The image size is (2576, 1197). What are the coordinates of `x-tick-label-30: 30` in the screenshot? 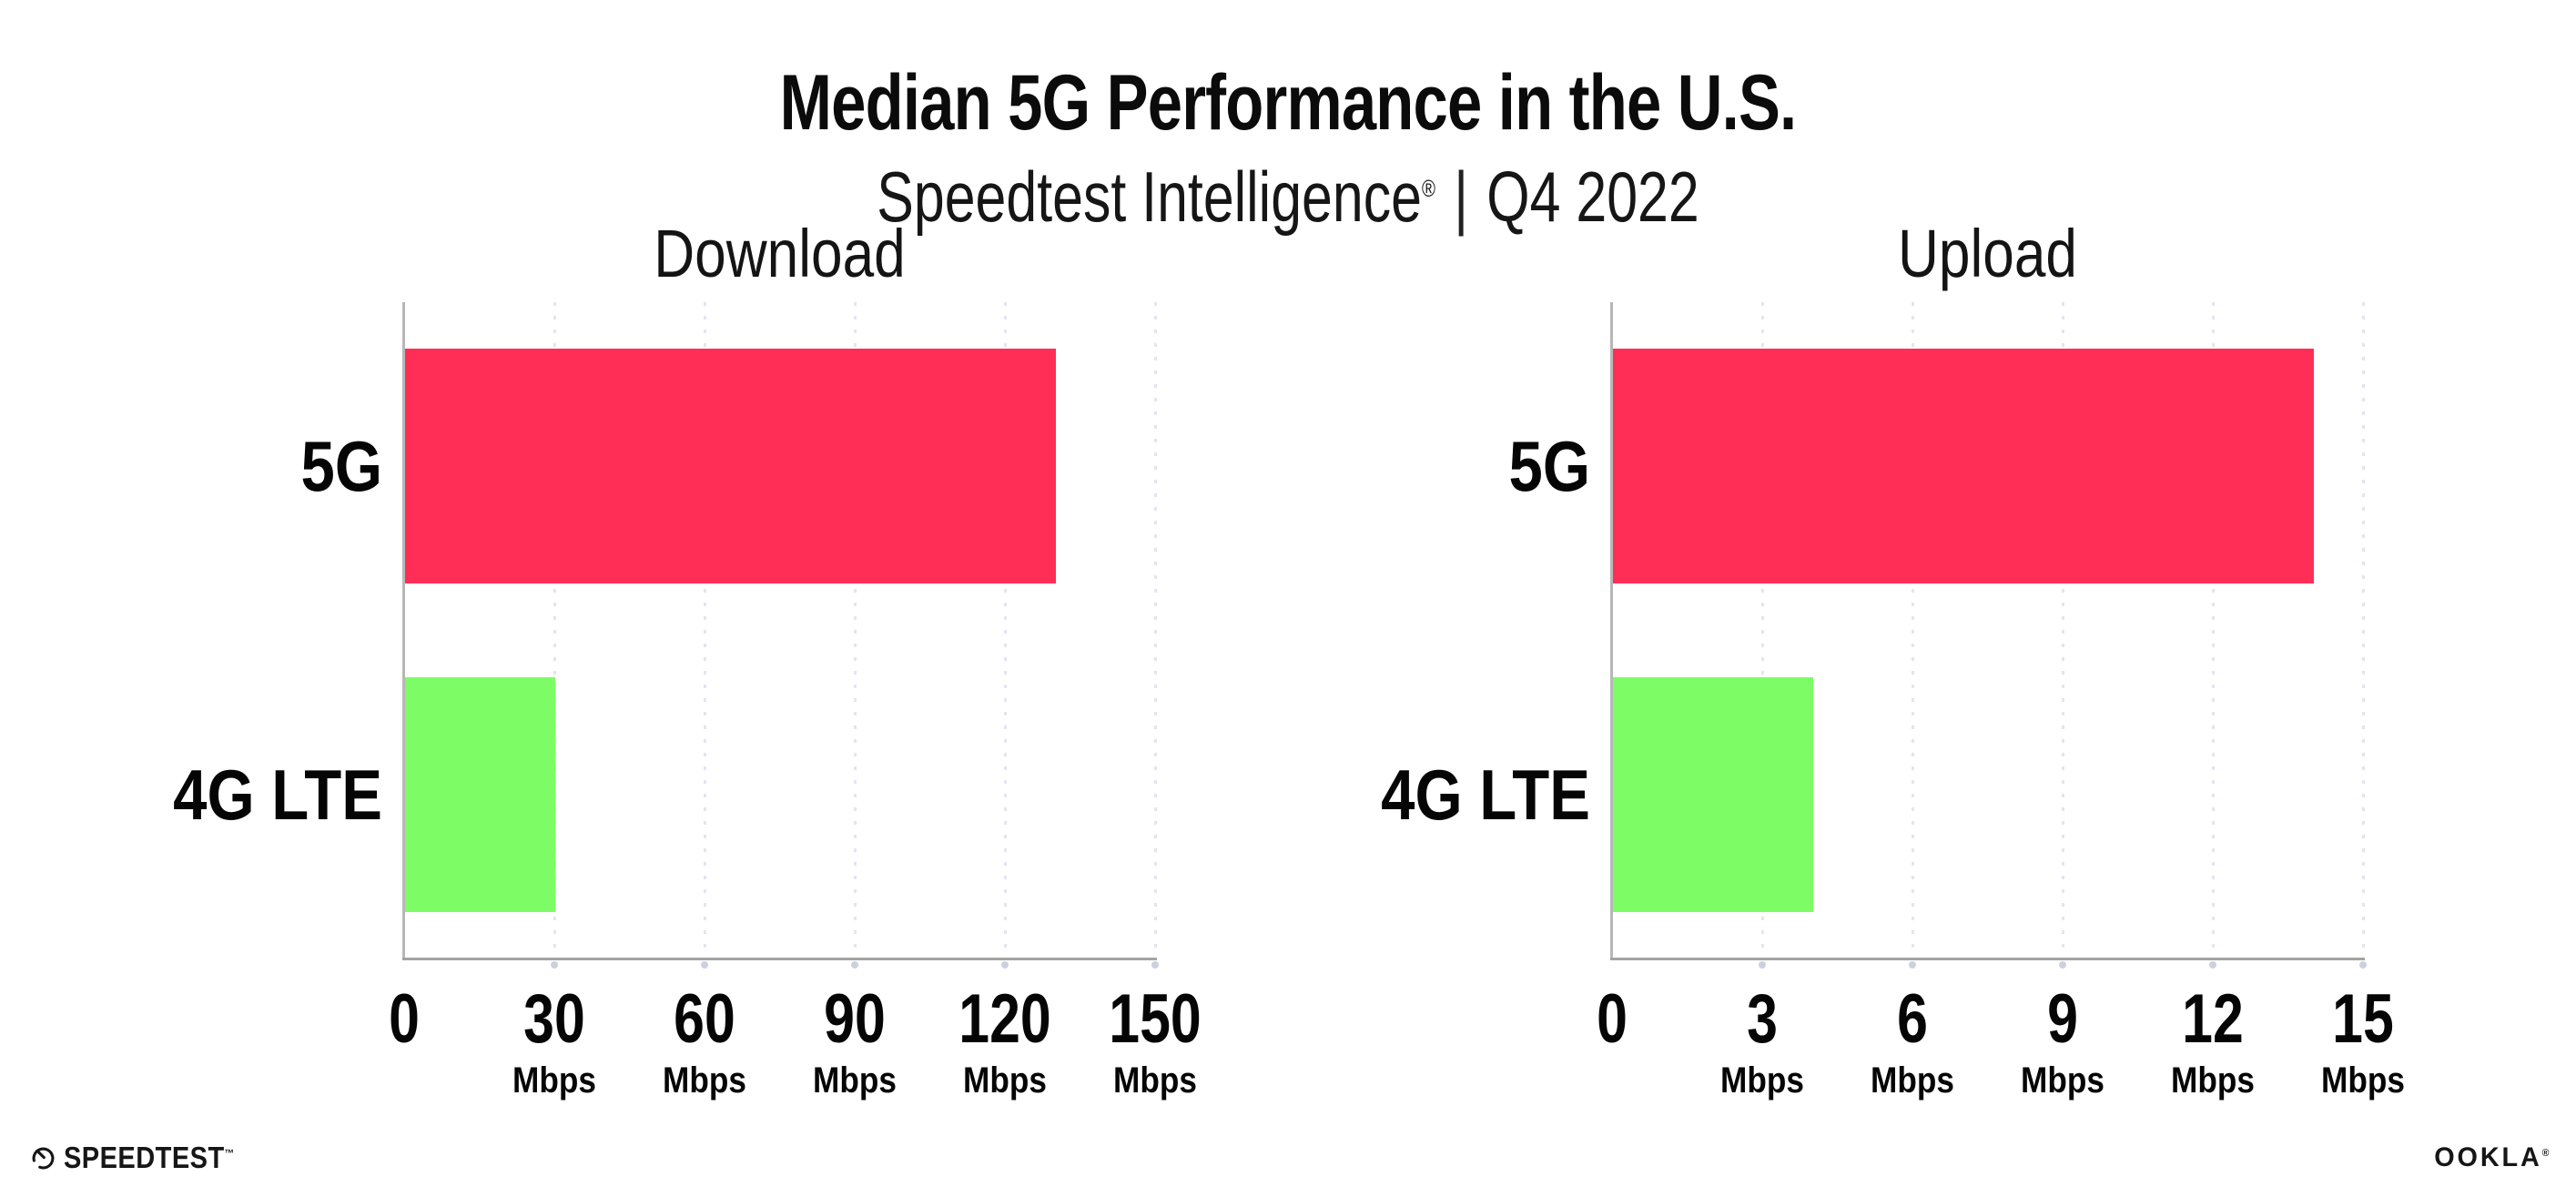 It's located at (554, 1019).